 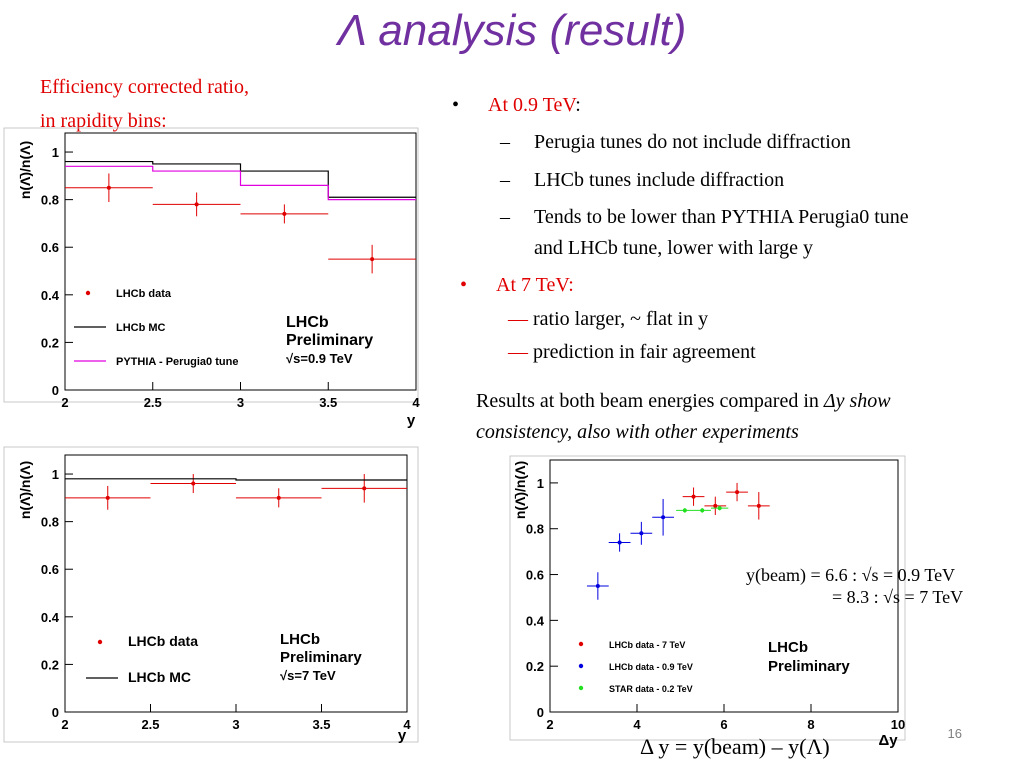 I want to click on sub-bullet-4-text: ratio larger, ~ flat in y, so click(x=621, y=319).